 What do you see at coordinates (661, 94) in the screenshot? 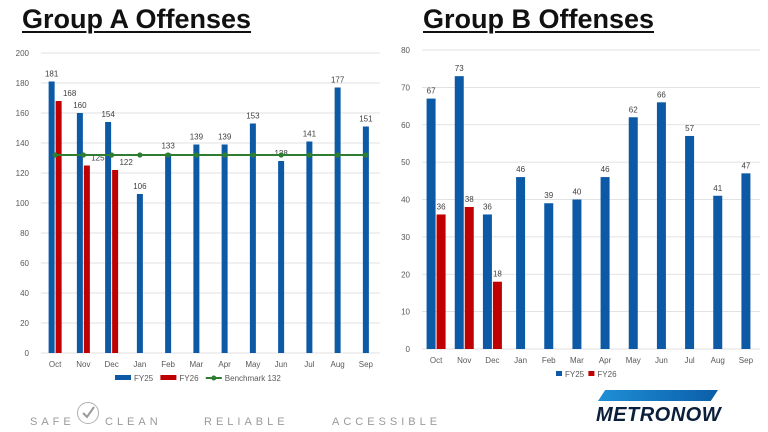
I see `data-label-fy25: 66` at bounding box center [661, 94].